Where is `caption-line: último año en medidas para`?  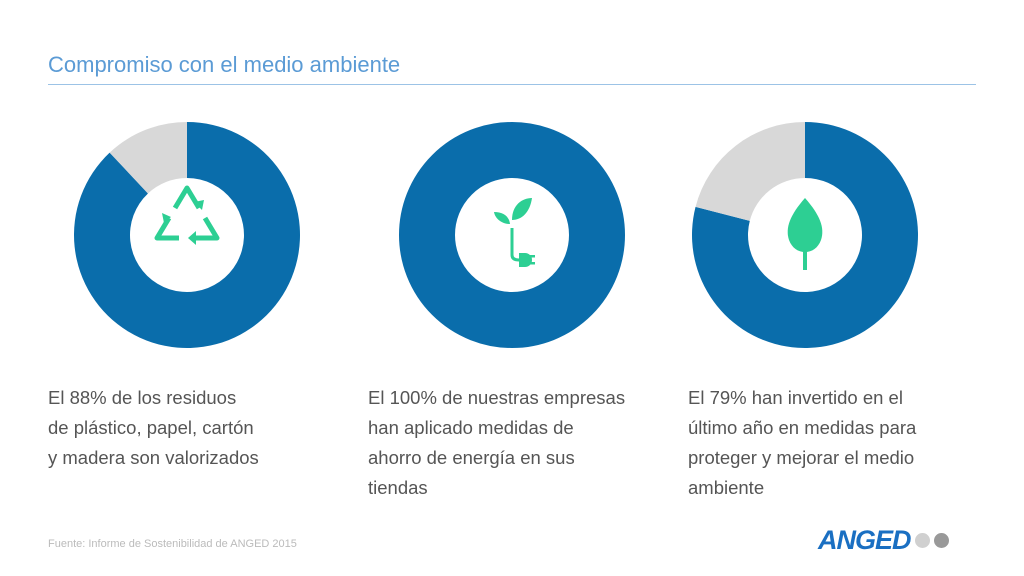 caption-line: último año en medidas para is located at coordinates (802, 427).